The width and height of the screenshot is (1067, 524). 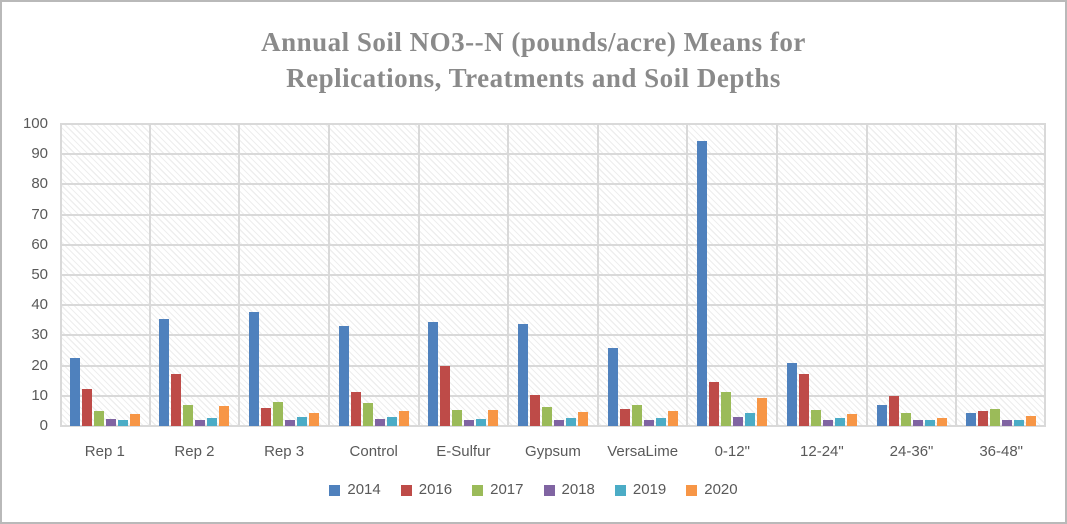 What do you see at coordinates (692, 490) in the screenshot?
I see `legend-swatch-icon-2020` at bounding box center [692, 490].